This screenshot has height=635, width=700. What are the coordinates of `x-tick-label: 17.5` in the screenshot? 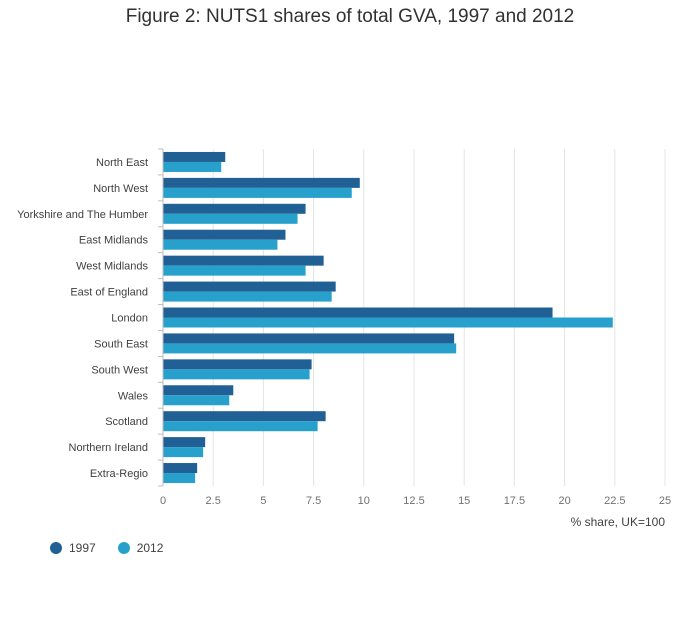 It's located at (514, 501).